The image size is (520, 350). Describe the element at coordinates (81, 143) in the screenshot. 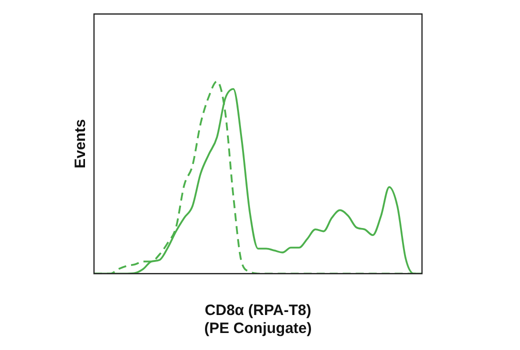

I see `y-axis-title: Events` at that location.